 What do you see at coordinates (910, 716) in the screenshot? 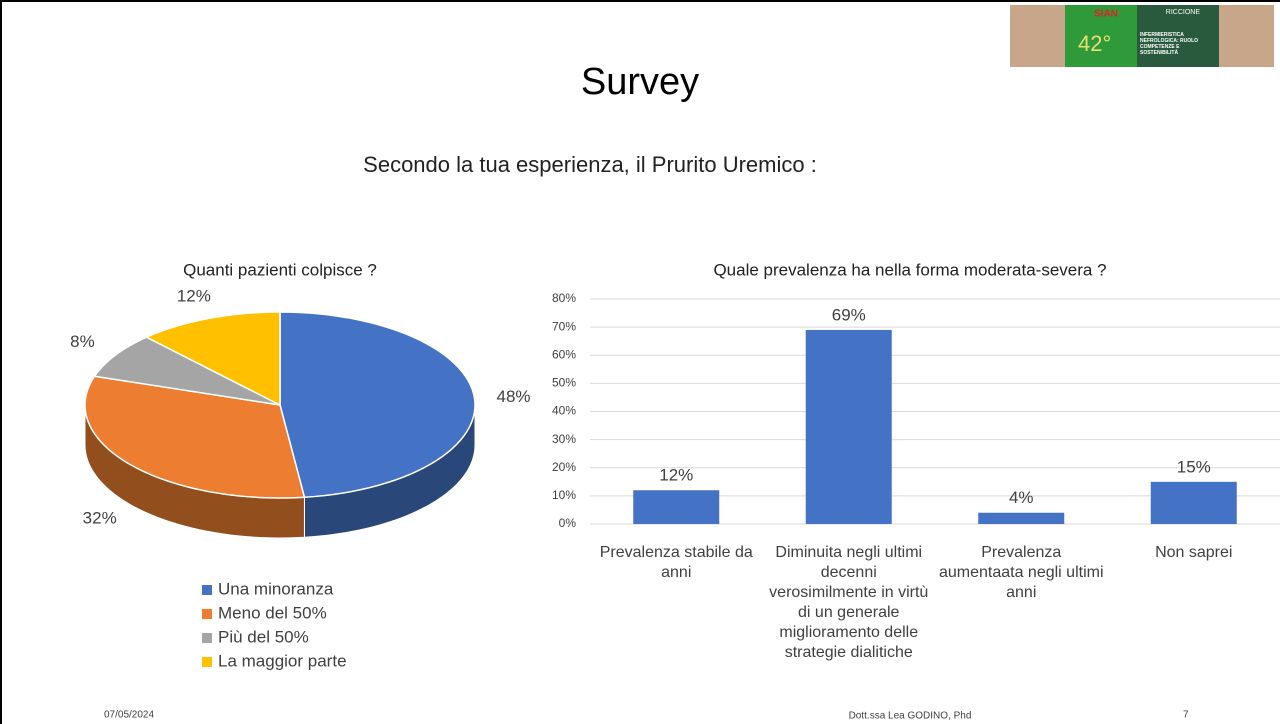
I see `footer-author: Dott.ssa Lea GODINO, Phd` at bounding box center [910, 716].